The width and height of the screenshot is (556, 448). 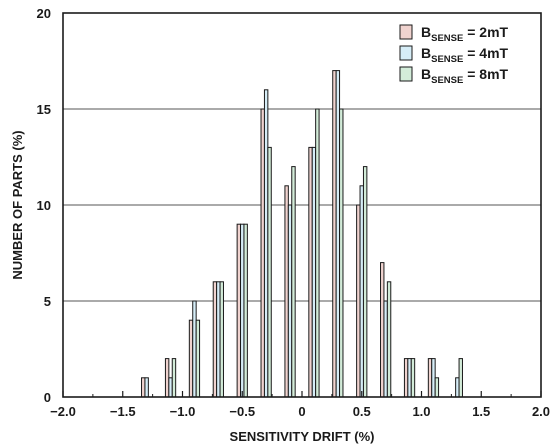 I want to click on y-tick-label: 5, so click(x=47, y=301).